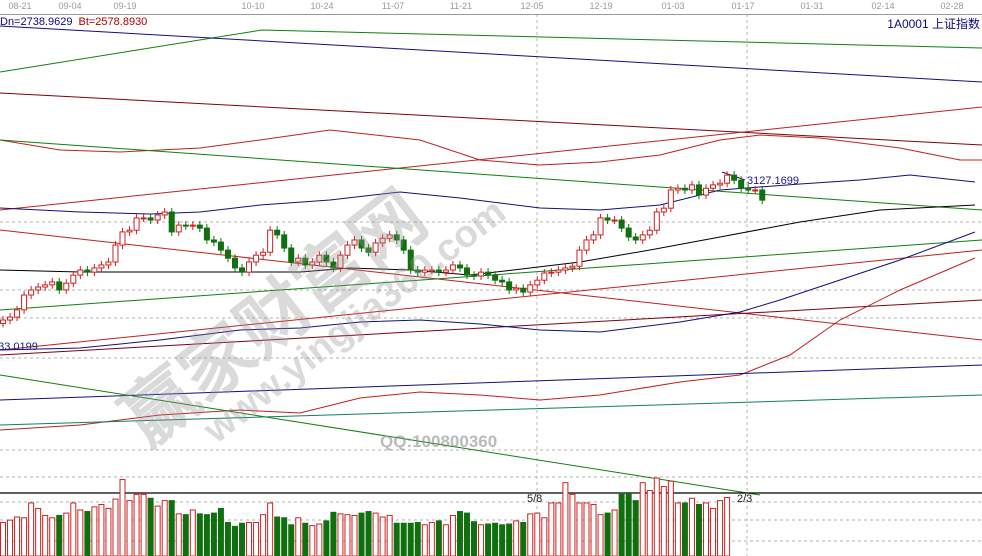 The width and height of the screenshot is (982, 556). I want to click on date-tick: 11-07, so click(393, 6).